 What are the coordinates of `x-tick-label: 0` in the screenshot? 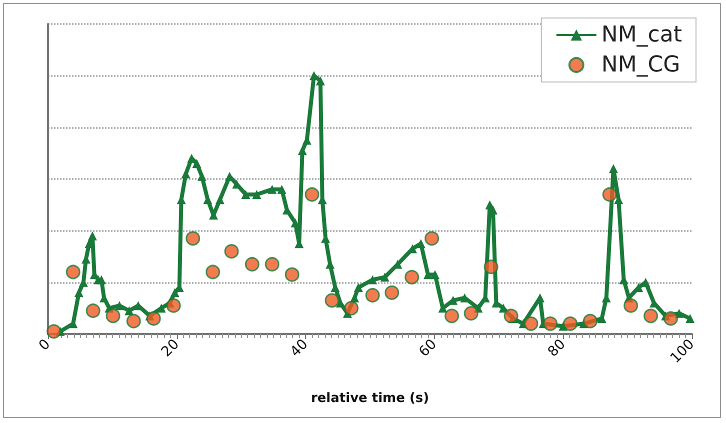 It's located at (45, 345).